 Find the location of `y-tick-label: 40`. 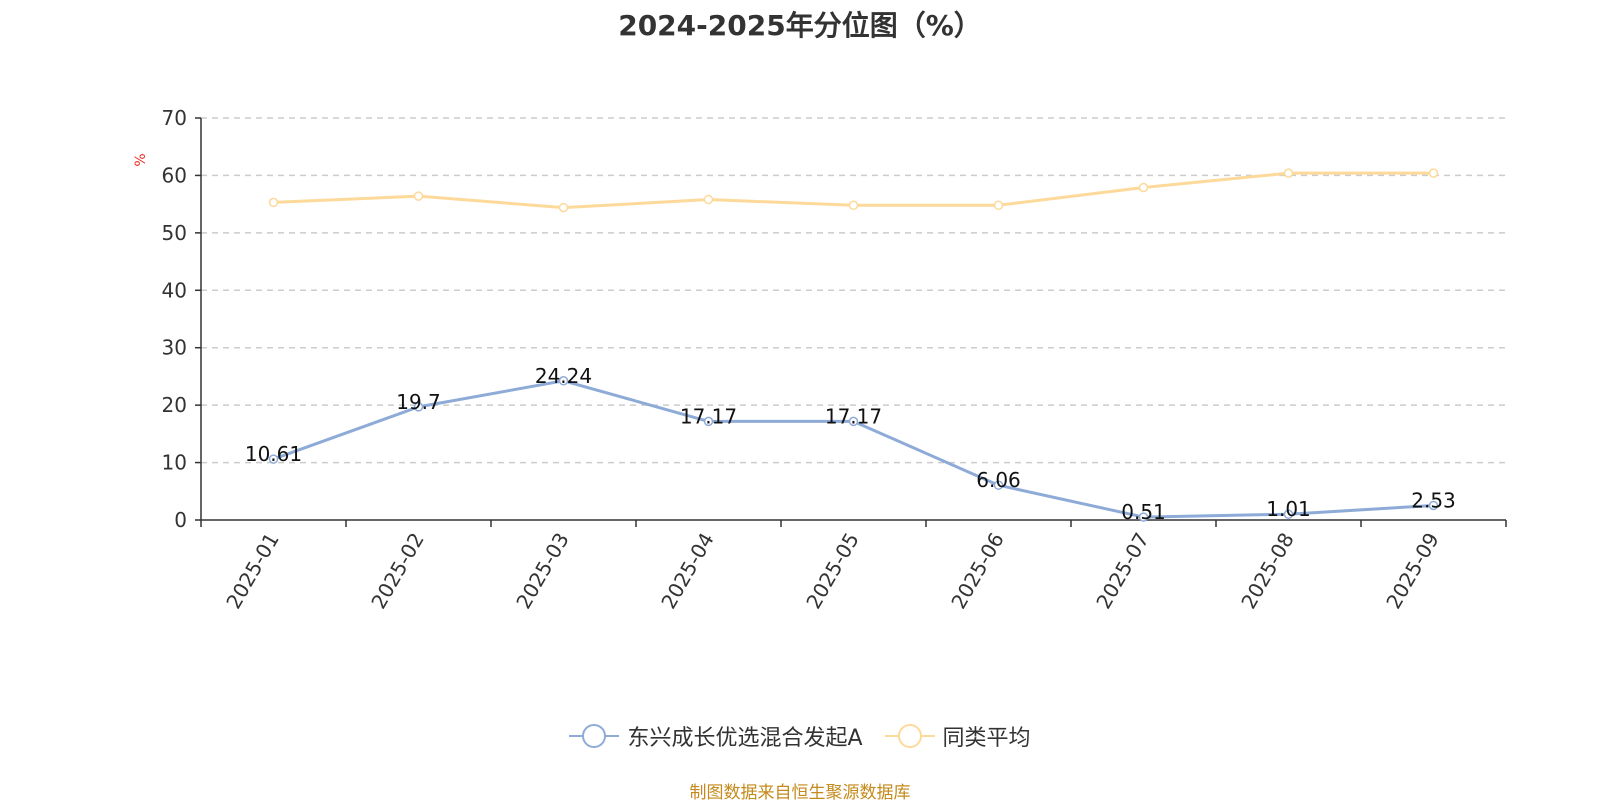

y-tick-label: 40 is located at coordinates (174, 290).